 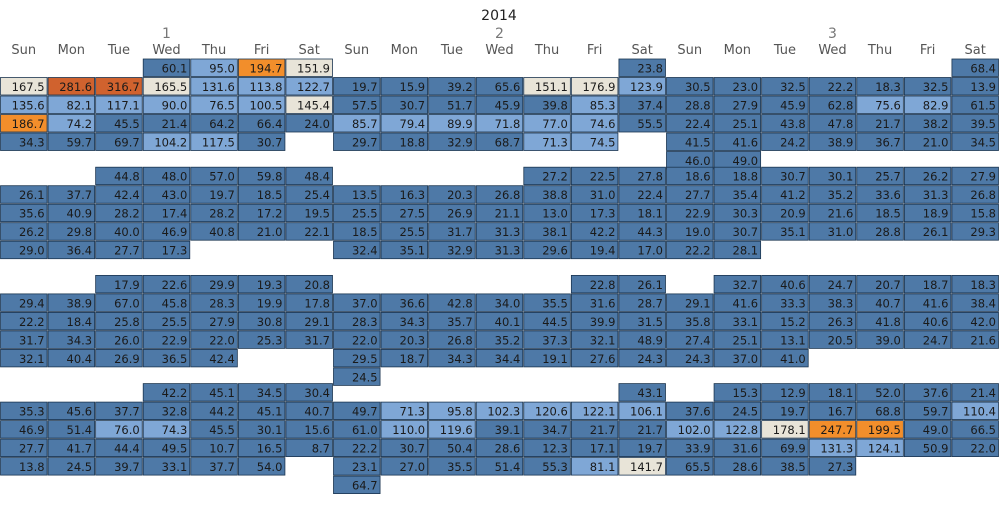 I want to click on cell-value-label: 25.7, so click(x=888, y=177).